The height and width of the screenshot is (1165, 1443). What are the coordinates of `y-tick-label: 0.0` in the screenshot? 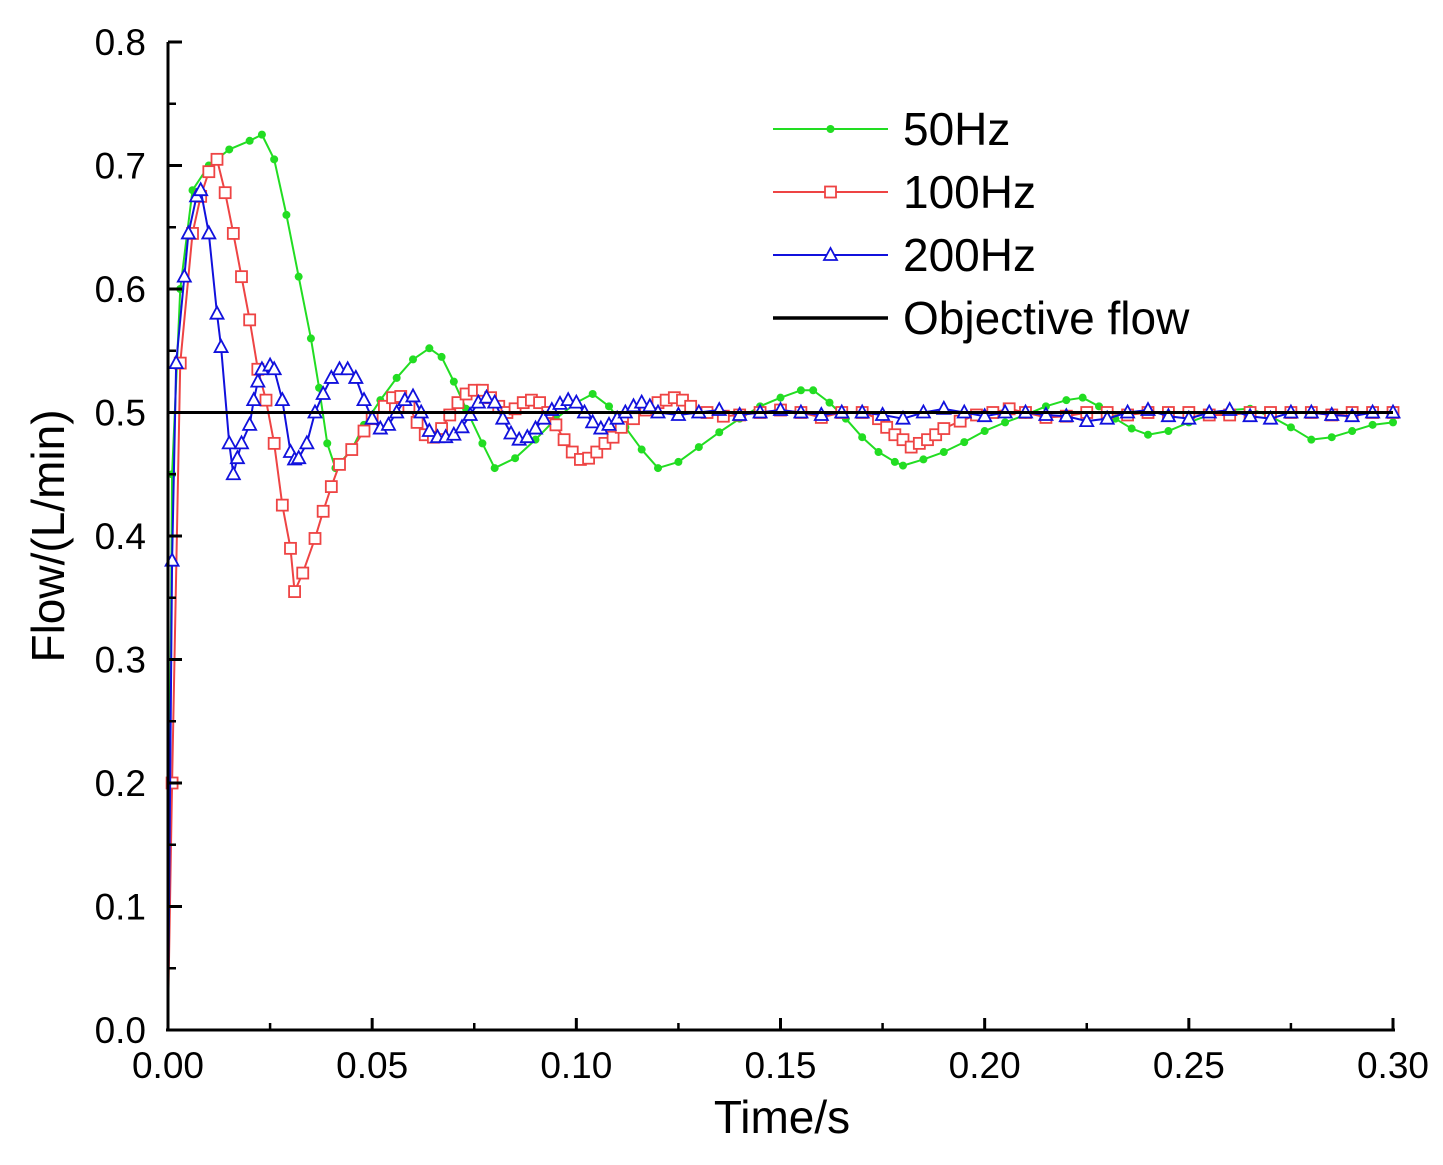 It's located at (120, 1030).